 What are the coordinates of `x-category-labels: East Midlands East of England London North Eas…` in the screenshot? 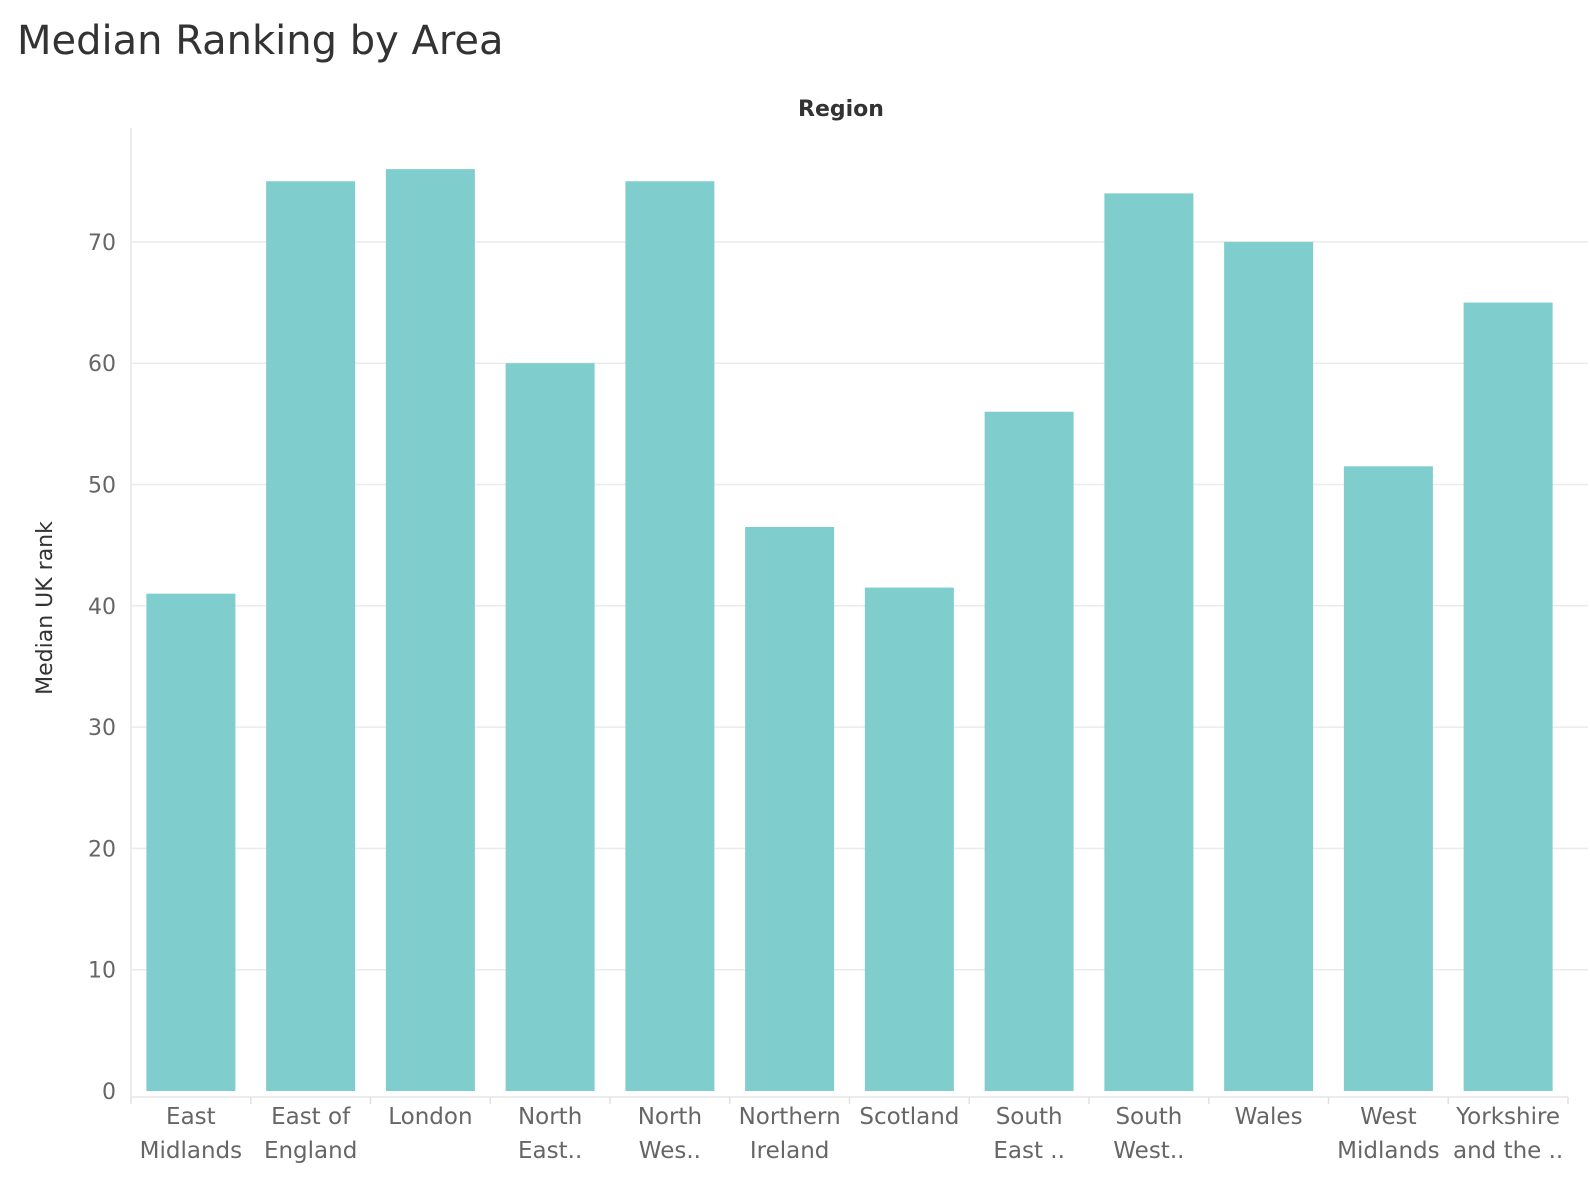 It's located at (852, 1134).